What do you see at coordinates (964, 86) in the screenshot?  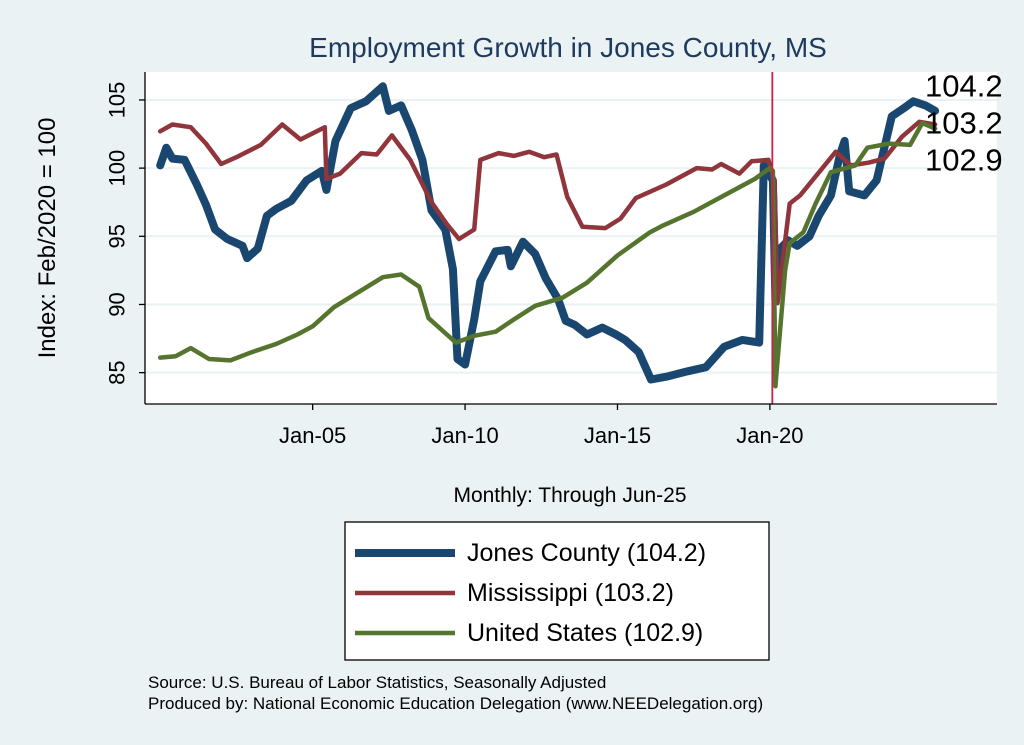 I see `end-value-label: 104.2` at bounding box center [964, 86].